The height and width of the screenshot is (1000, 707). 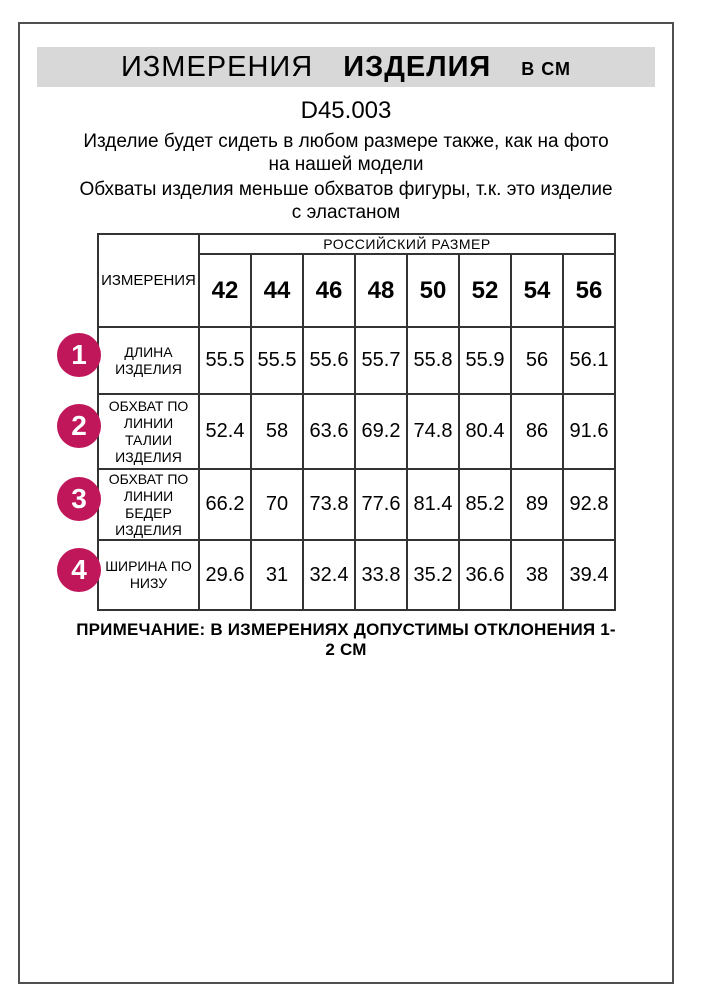 What do you see at coordinates (225, 431) in the screenshot?
I see `value-cell: 52.4` at bounding box center [225, 431].